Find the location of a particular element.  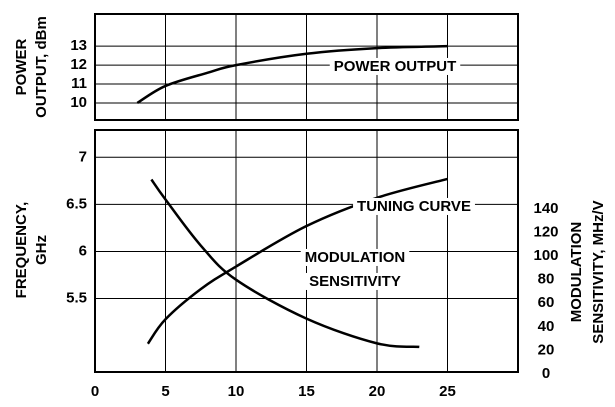

x-tick-label: 5 is located at coordinates (165, 391).